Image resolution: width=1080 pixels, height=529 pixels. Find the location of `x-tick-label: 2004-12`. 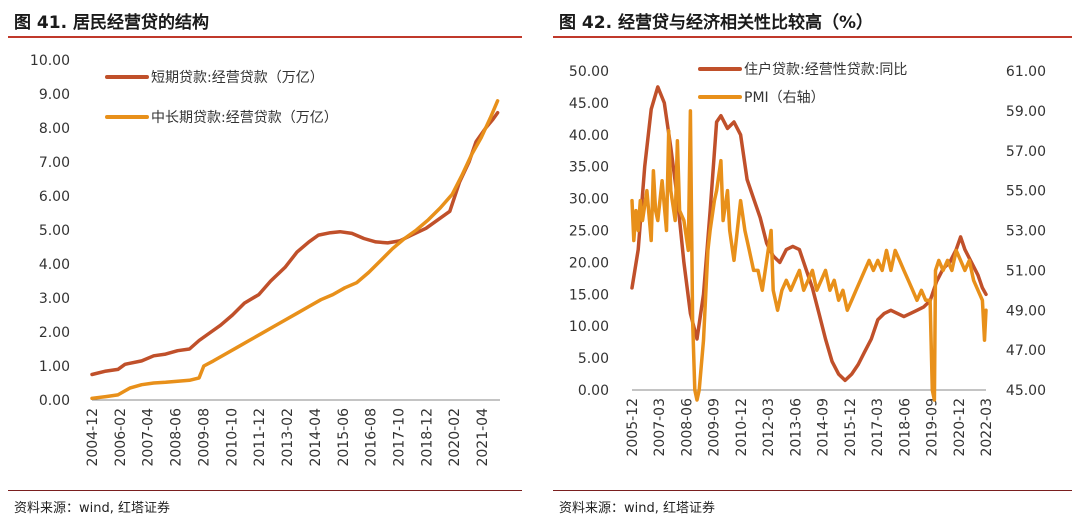

x-tick-label: 2004-12 is located at coordinates (93, 437).